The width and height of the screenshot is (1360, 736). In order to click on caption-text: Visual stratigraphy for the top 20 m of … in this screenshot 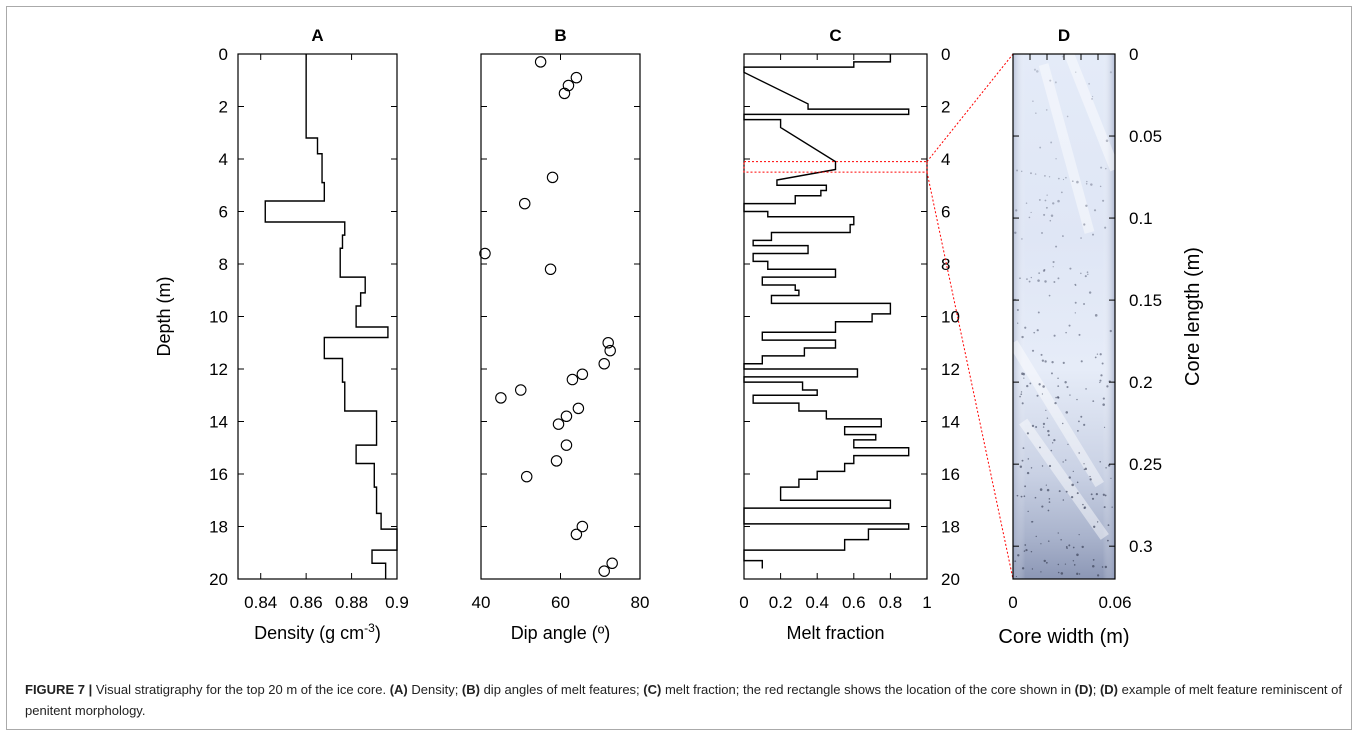, I will do `click(242, 689)`.